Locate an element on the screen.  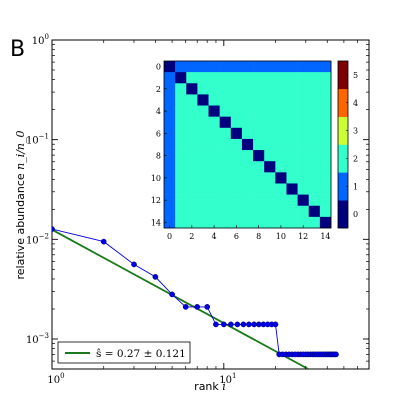
heatmap-x-tick-label: 2 is located at coordinates (191, 236).